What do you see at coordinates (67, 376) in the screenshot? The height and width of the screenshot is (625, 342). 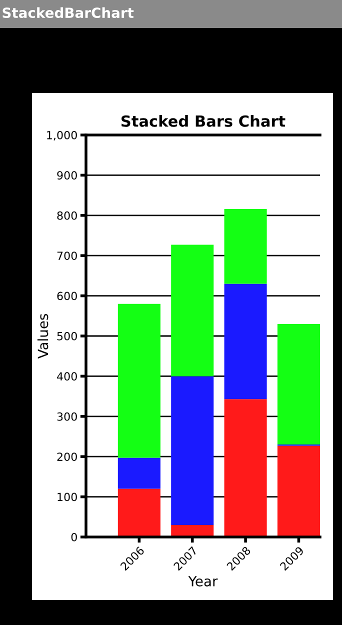 I see `y-tick-label: 400` at bounding box center [67, 376].